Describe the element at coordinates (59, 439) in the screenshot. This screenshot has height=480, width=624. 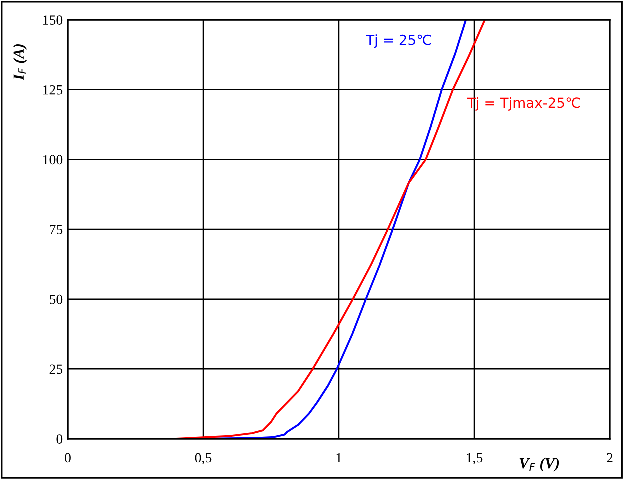
I see `y-tick-label: 0` at that location.